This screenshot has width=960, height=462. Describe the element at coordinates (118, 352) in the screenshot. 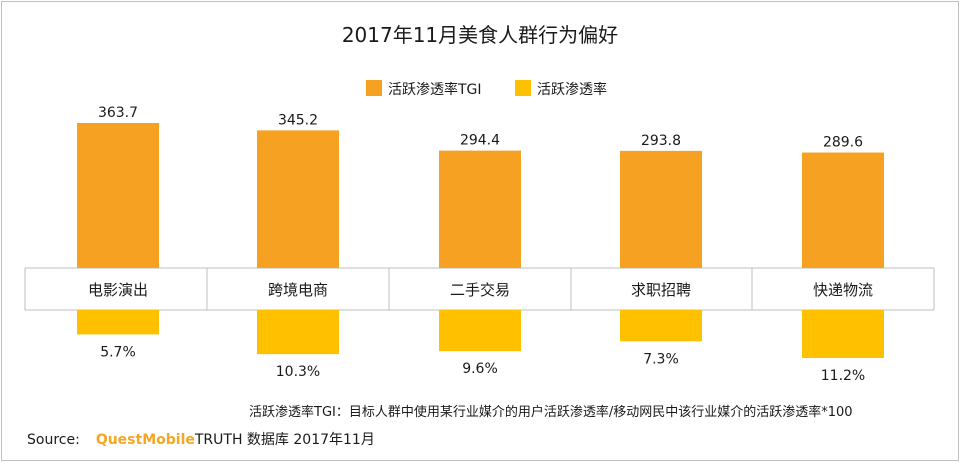

I see `rate-value-label: 5.7%` at that location.